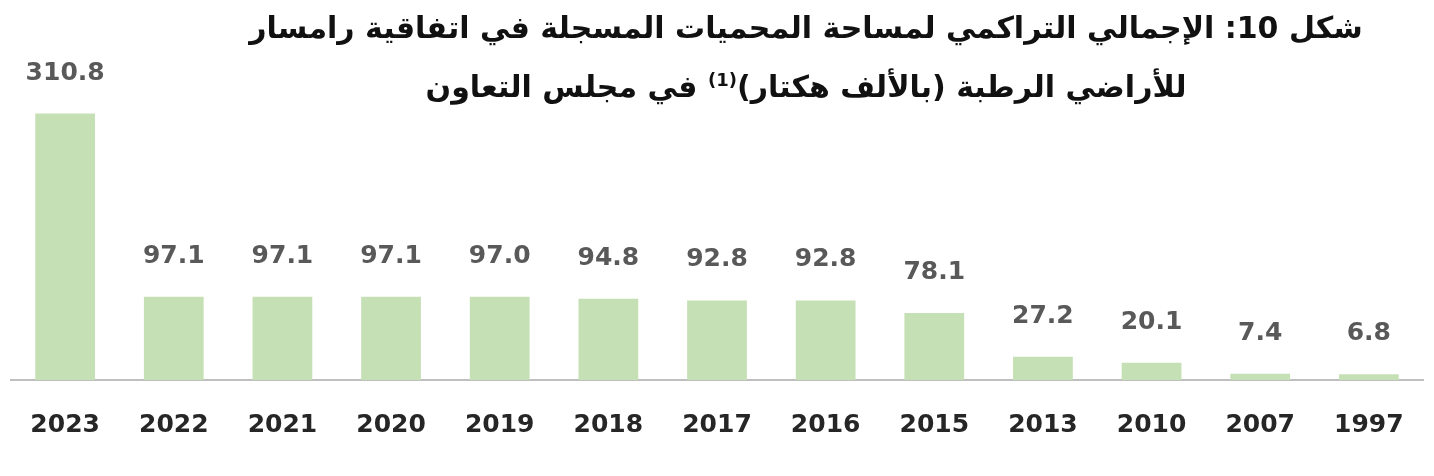 The image size is (1434, 476). Describe the element at coordinates (934, 271) in the screenshot. I see `data-label: 78.1` at that location.